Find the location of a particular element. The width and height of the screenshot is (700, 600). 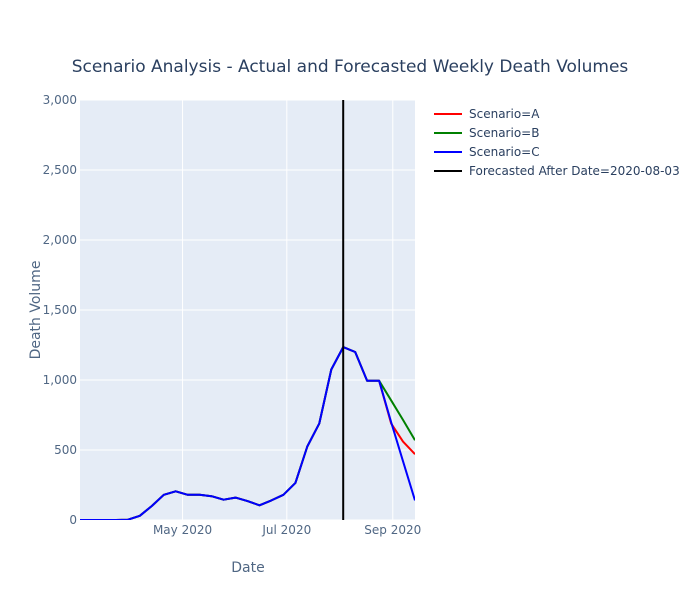

legend-item-label: Scenario=B is located at coordinates (504, 133).